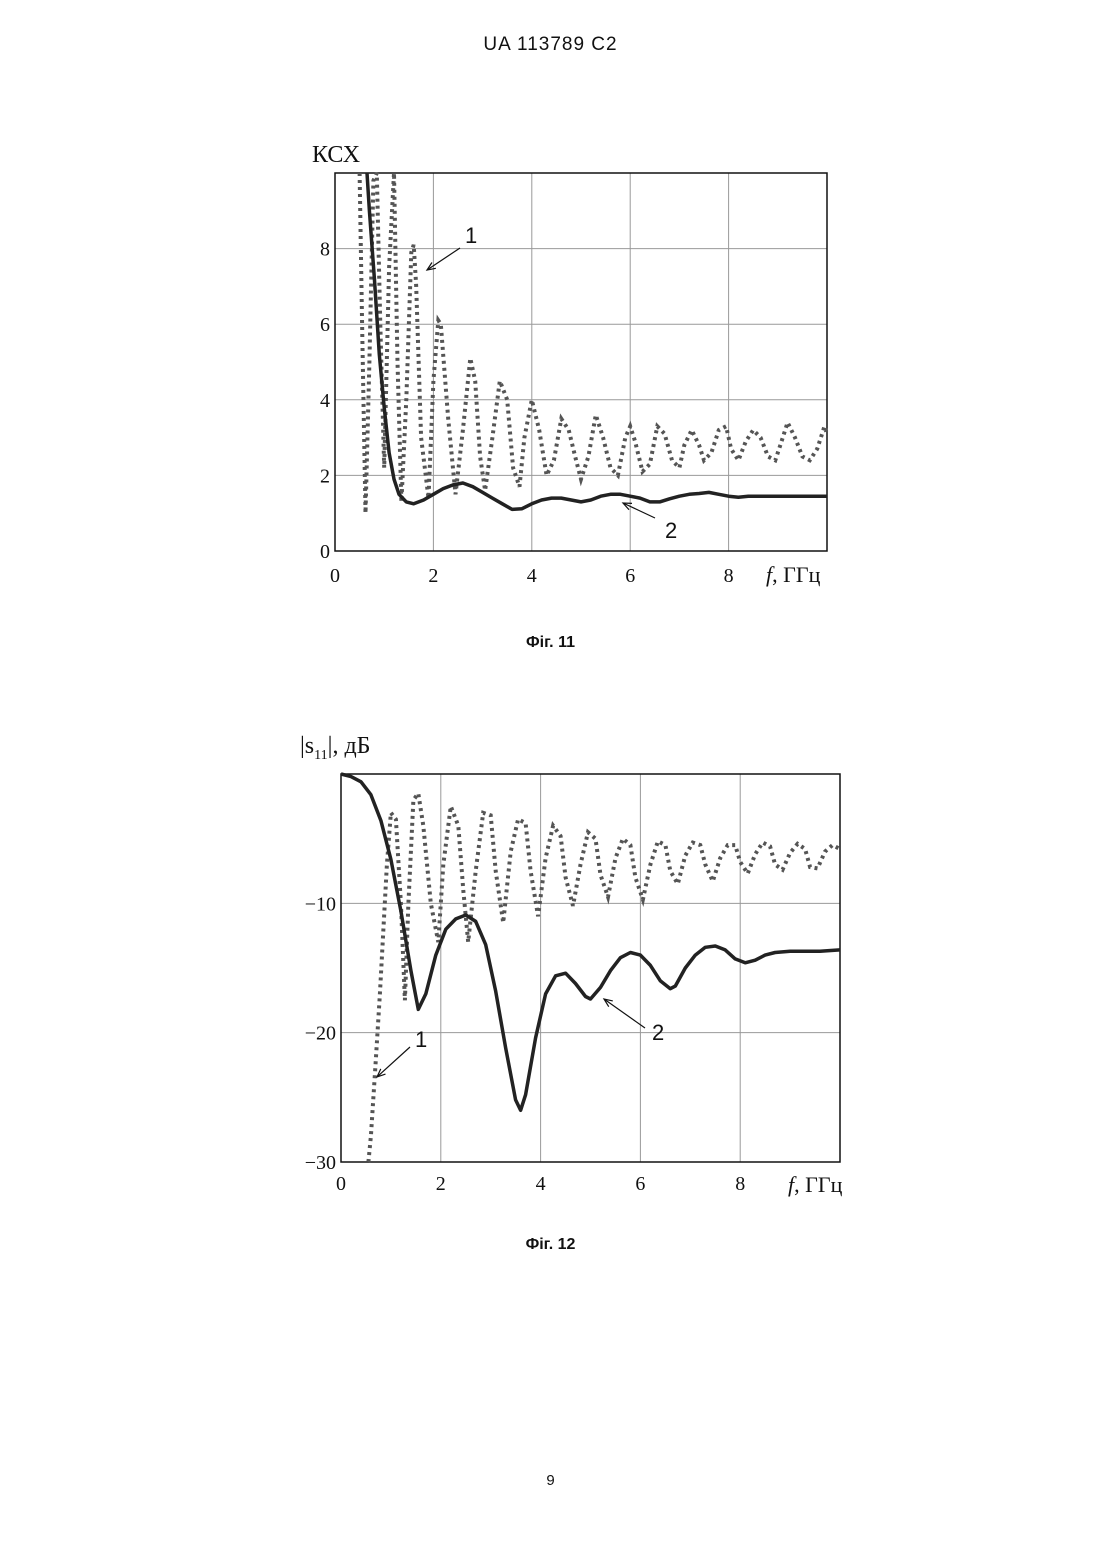  I want to click on y-axis-label: |s11|, дБ, so click(335, 748).